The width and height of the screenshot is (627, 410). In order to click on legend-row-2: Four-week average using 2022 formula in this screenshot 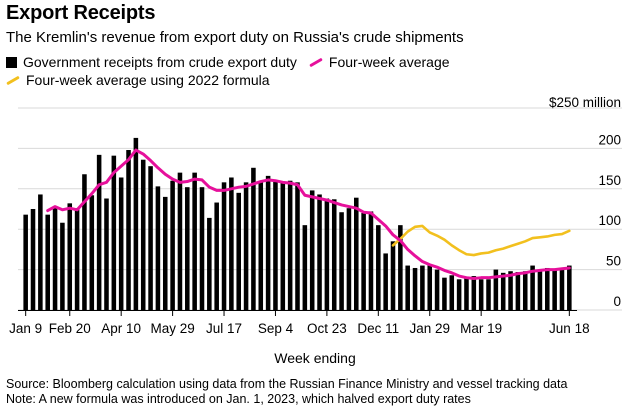, I will do `click(144, 80)`.